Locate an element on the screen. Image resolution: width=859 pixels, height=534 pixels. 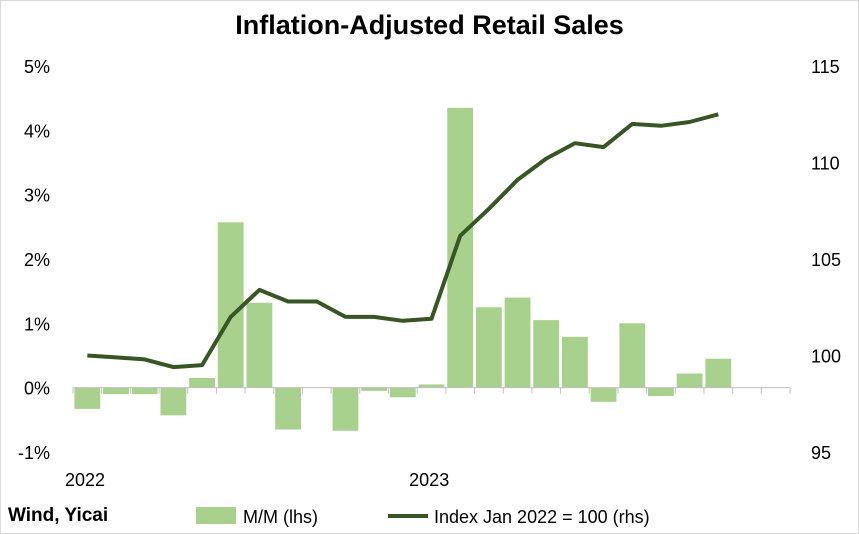
x-axis-tick-label: 2023 is located at coordinates (429, 480).